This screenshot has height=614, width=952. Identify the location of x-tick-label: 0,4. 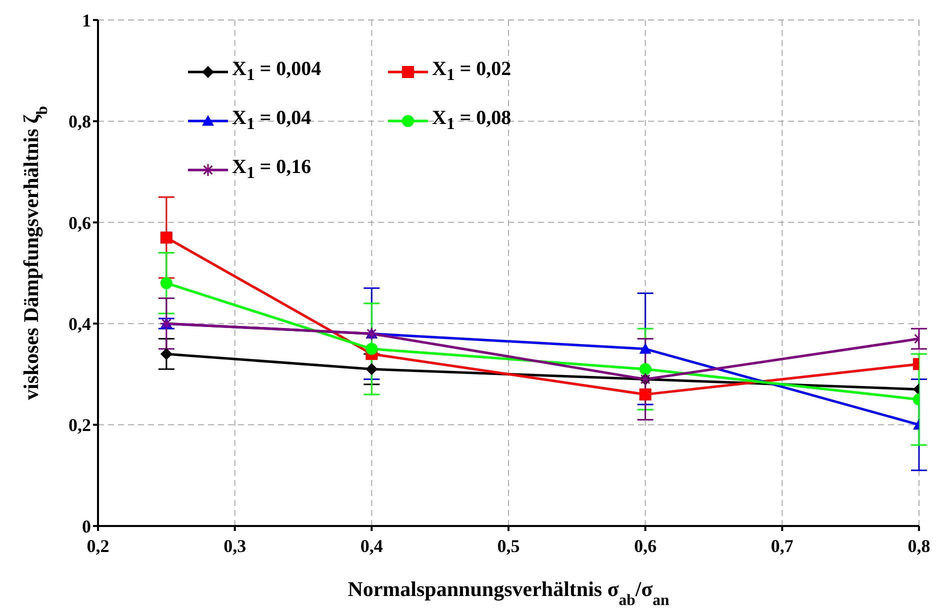
(371, 546).